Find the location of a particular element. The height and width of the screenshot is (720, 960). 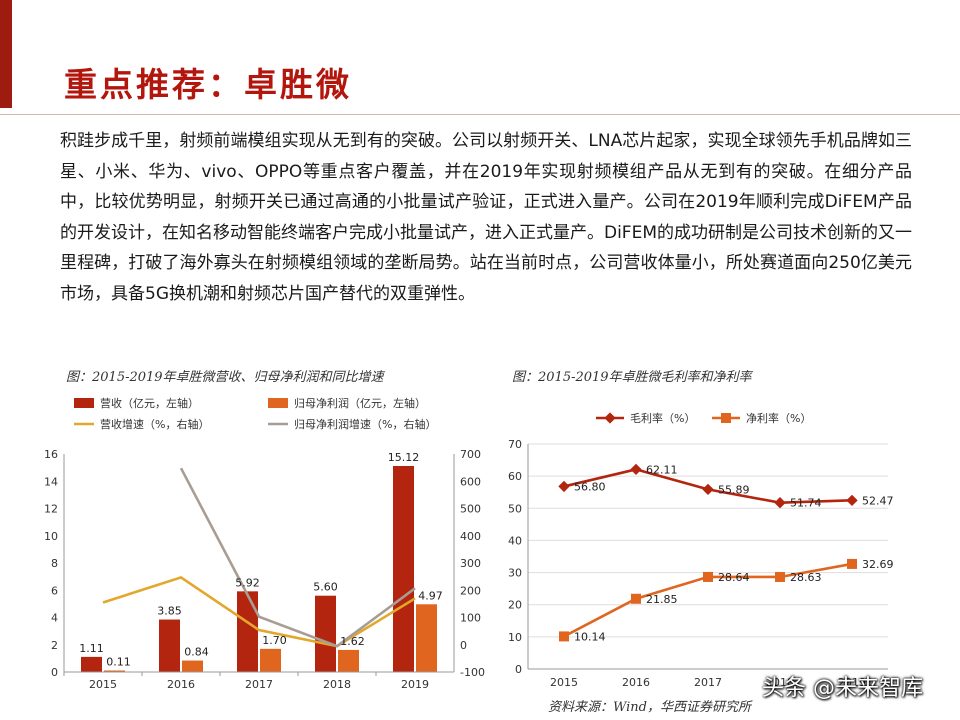

right-axis-tick: 400 is located at coordinates (470, 536).